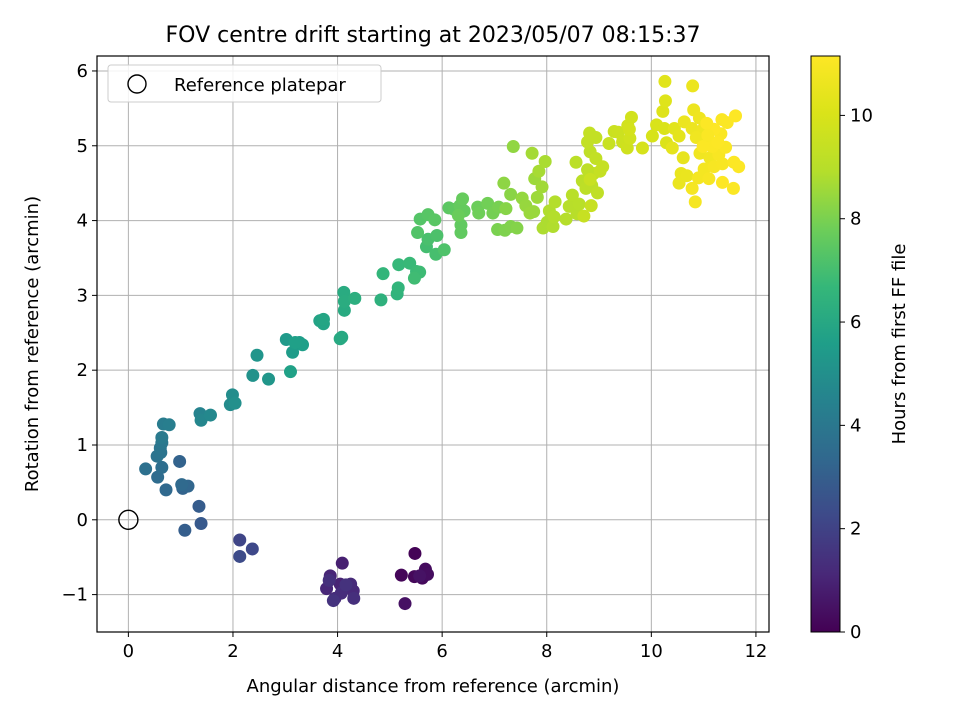  I want to click on x-tick-label: 0, so click(128, 651).